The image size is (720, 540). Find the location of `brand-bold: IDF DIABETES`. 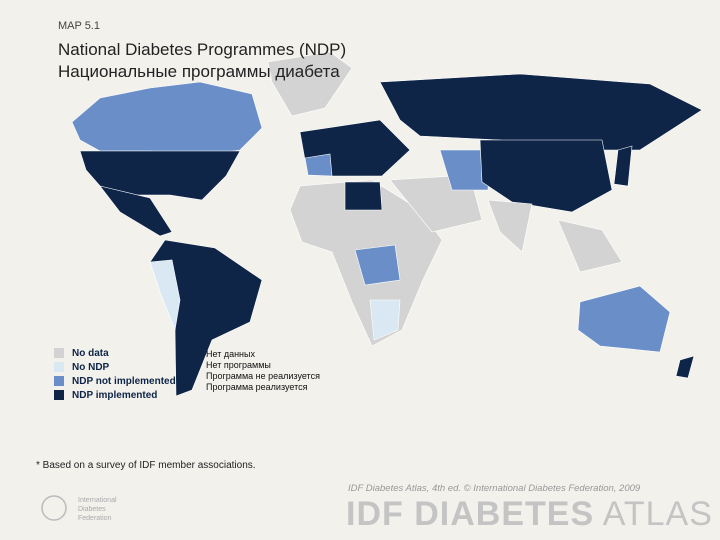

brand-bold: IDF DIABETES is located at coordinates (470, 514).